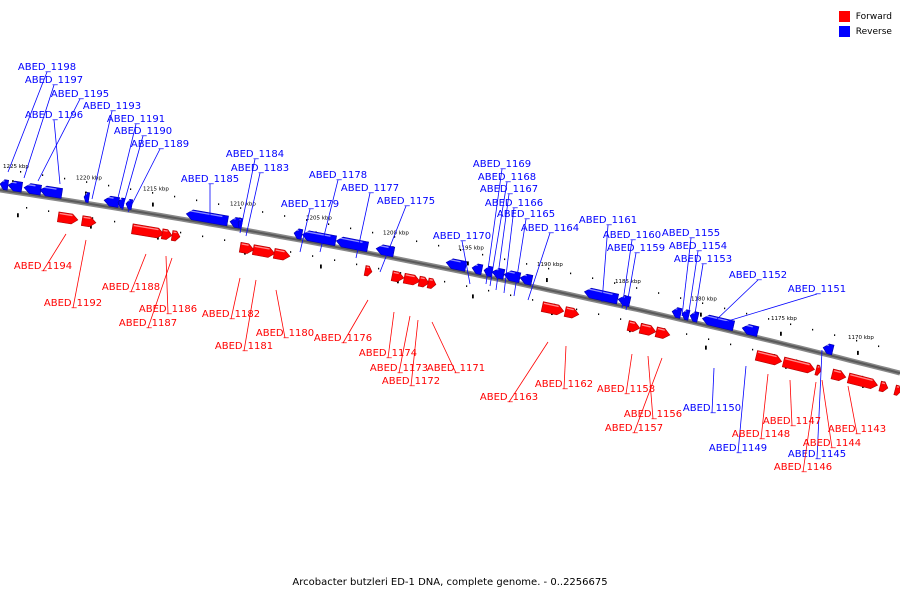 This screenshot has height=600, width=900. I want to click on tick-label: 1225 kbp, so click(16, 167).